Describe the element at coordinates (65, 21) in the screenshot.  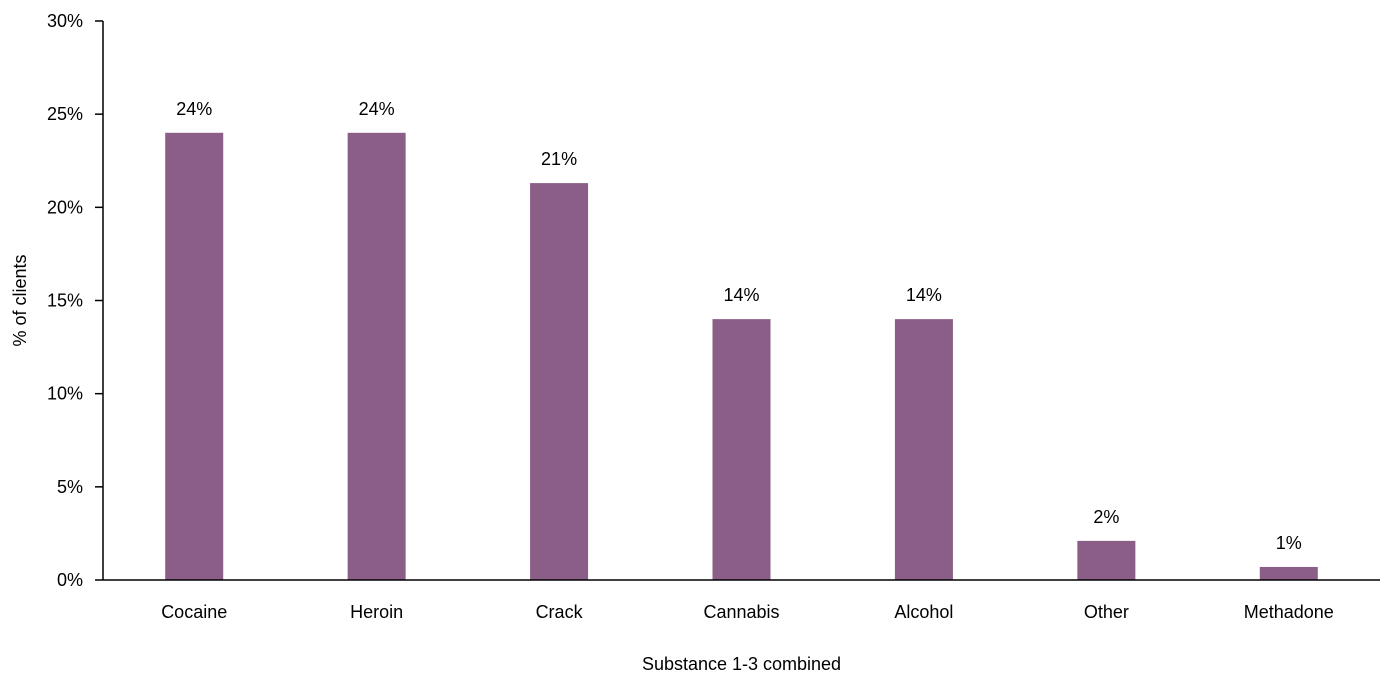
I see `y-tick-label: 30%` at that location.